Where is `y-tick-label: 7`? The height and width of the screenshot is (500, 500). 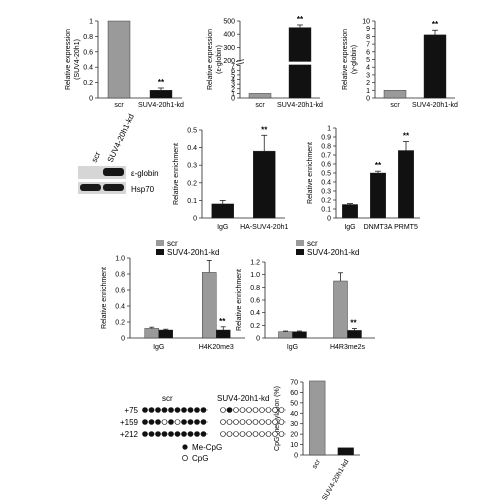
y-tick-label: 7 is located at coordinates (368, 45).